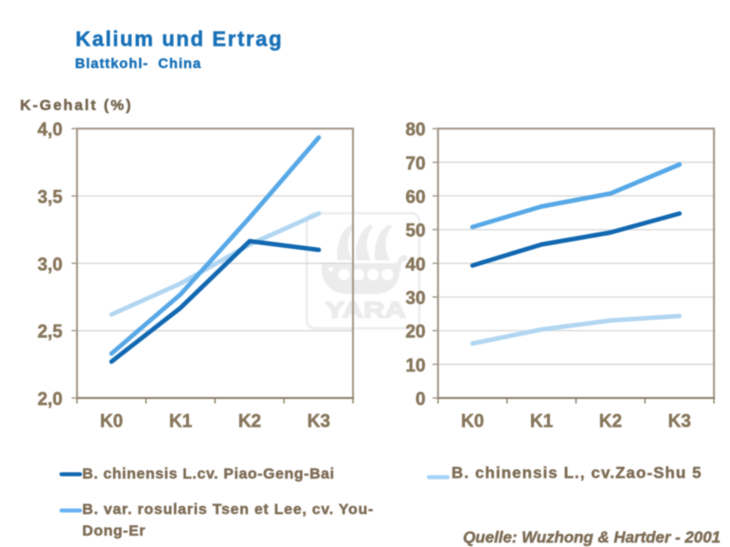 This screenshot has height=547, width=730. I want to click on svg-text: 40, so click(415, 264).